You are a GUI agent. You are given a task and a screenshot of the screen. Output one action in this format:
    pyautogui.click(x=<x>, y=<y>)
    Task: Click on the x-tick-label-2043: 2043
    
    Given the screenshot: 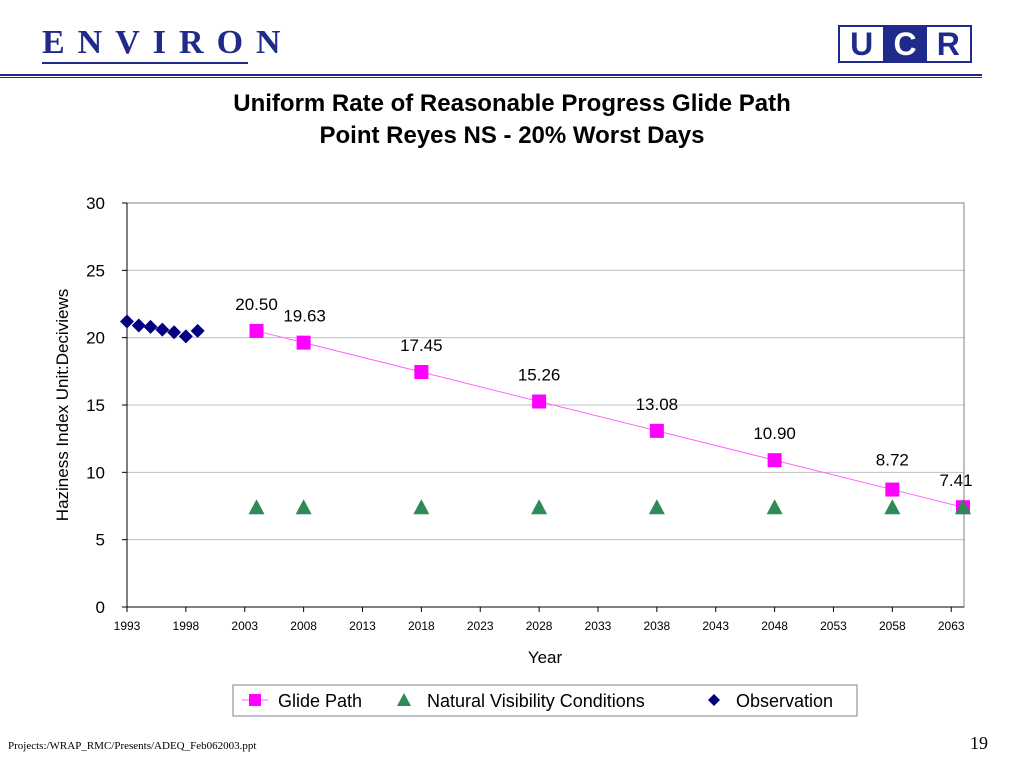 What is the action you would take?
    pyautogui.click(x=715, y=626)
    